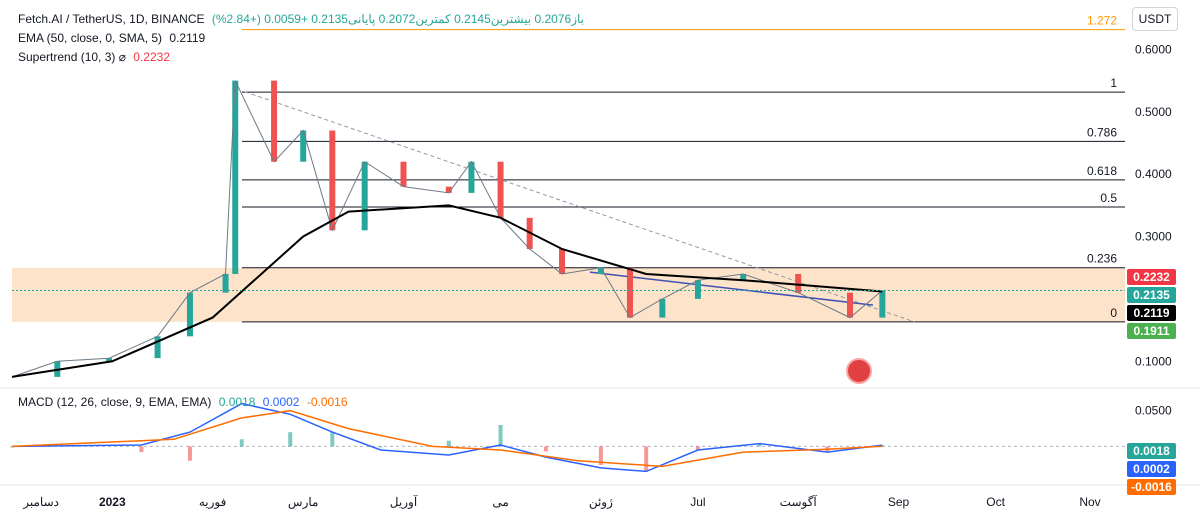  Describe the element at coordinates (1113, 313) in the screenshot. I see `fib-label-0: 0` at that location.